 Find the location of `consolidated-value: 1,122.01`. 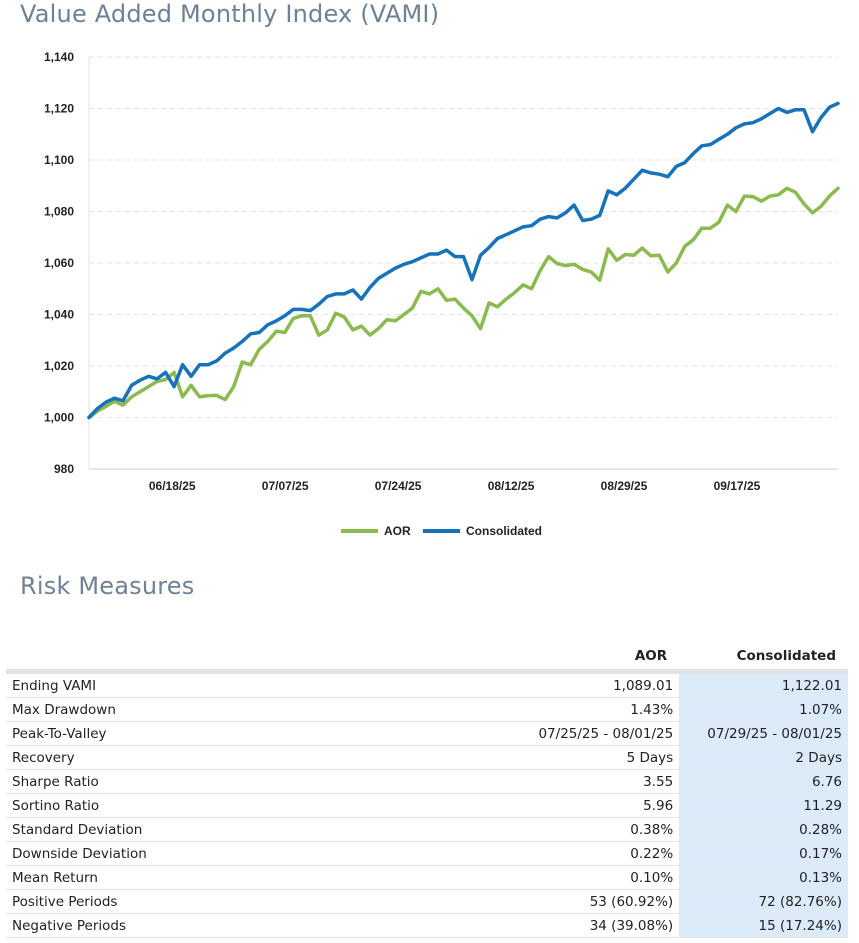

consolidated-value: 1,122.01 is located at coordinates (763, 684).